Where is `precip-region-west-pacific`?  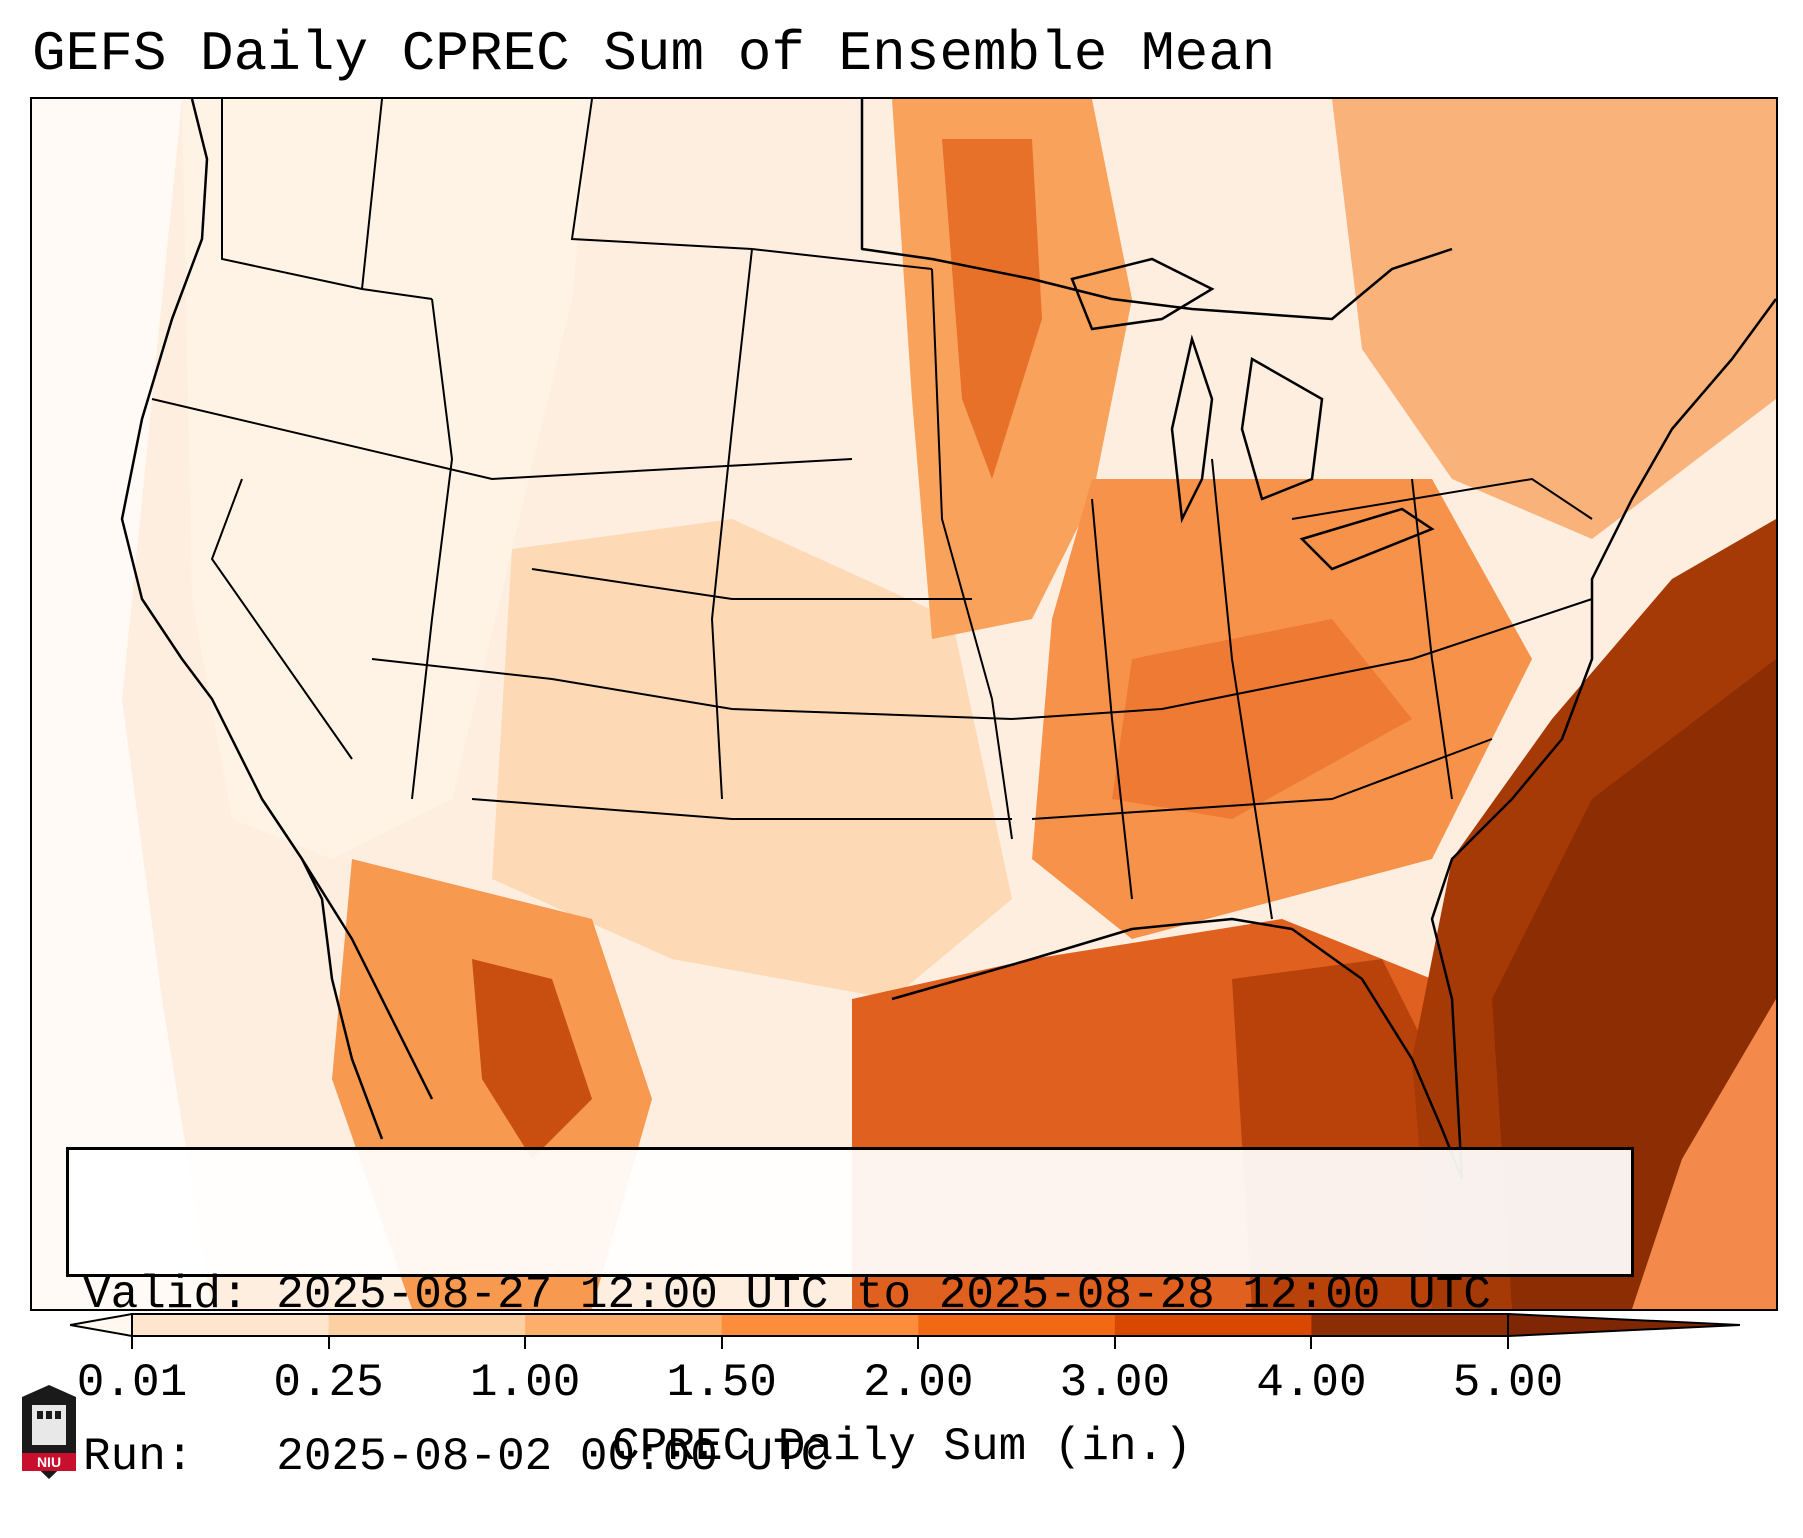
precip-region-west-pacific is located at coordinates (122, 704).